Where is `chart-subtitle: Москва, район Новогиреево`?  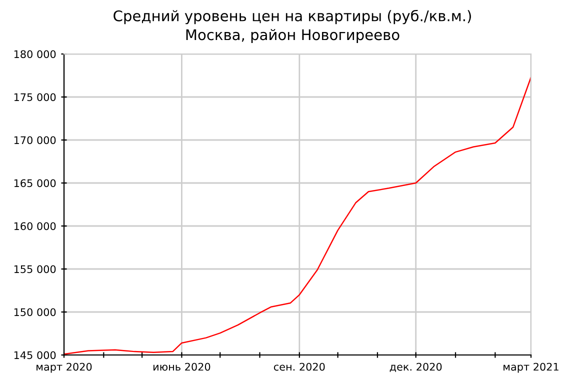
chart-subtitle: Москва, район Новогиреево is located at coordinates (293, 36).